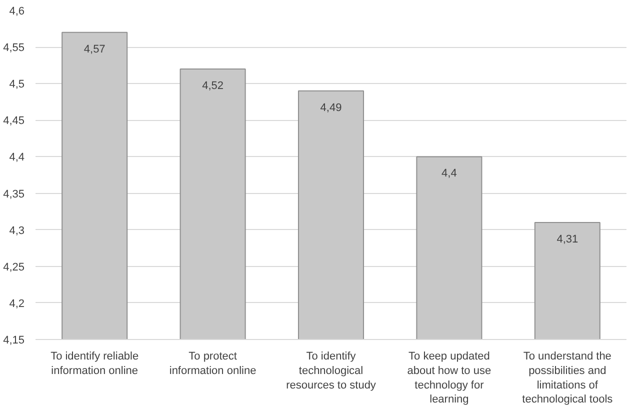 This screenshot has height=408, width=636. What do you see at coordinates (95, 49) in the screenshot?
I see `data-label: 4,57` at bounding box center [95, 49].